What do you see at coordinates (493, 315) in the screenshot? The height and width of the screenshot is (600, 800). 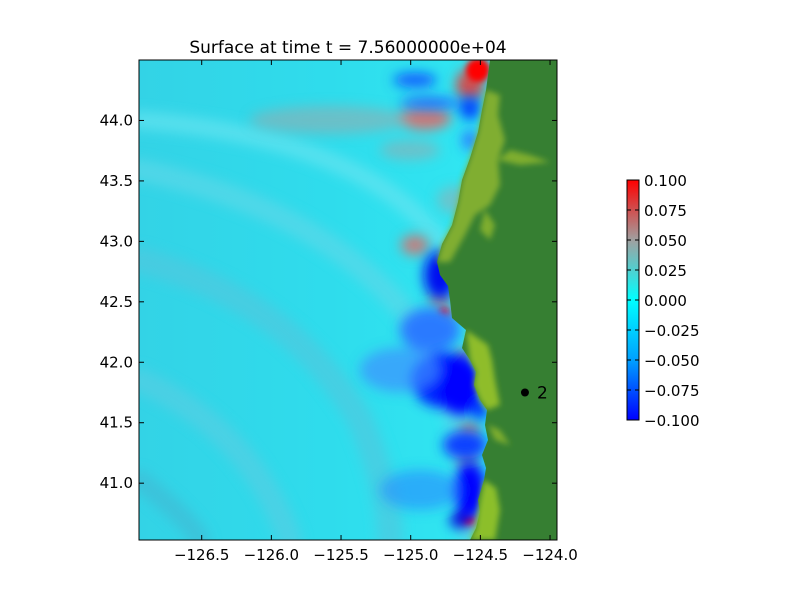 I see `coastal-fringe` at bounding box center [493, 315].